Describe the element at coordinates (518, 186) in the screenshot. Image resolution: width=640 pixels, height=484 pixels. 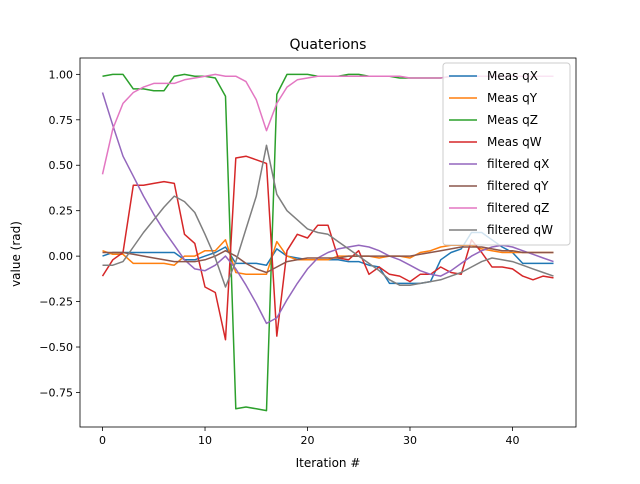
I see `legend-label: filtered qY` at that location.